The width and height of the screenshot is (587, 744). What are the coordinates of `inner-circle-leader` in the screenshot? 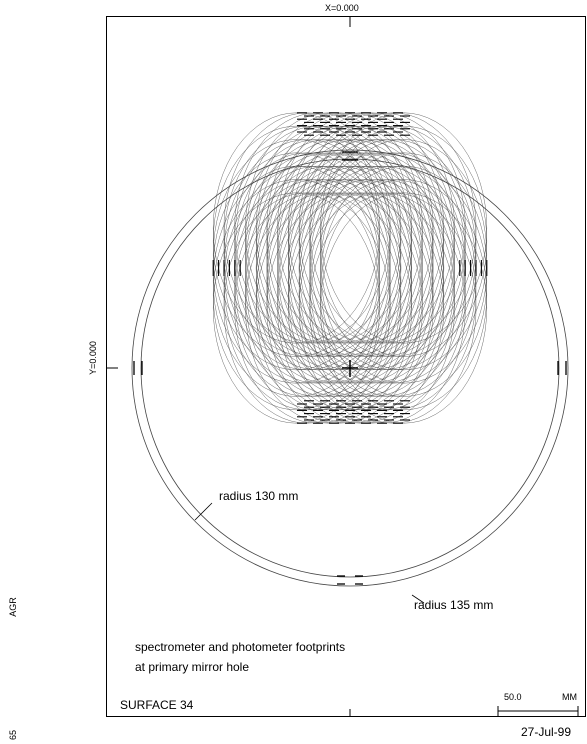 It's located at (203, 511).